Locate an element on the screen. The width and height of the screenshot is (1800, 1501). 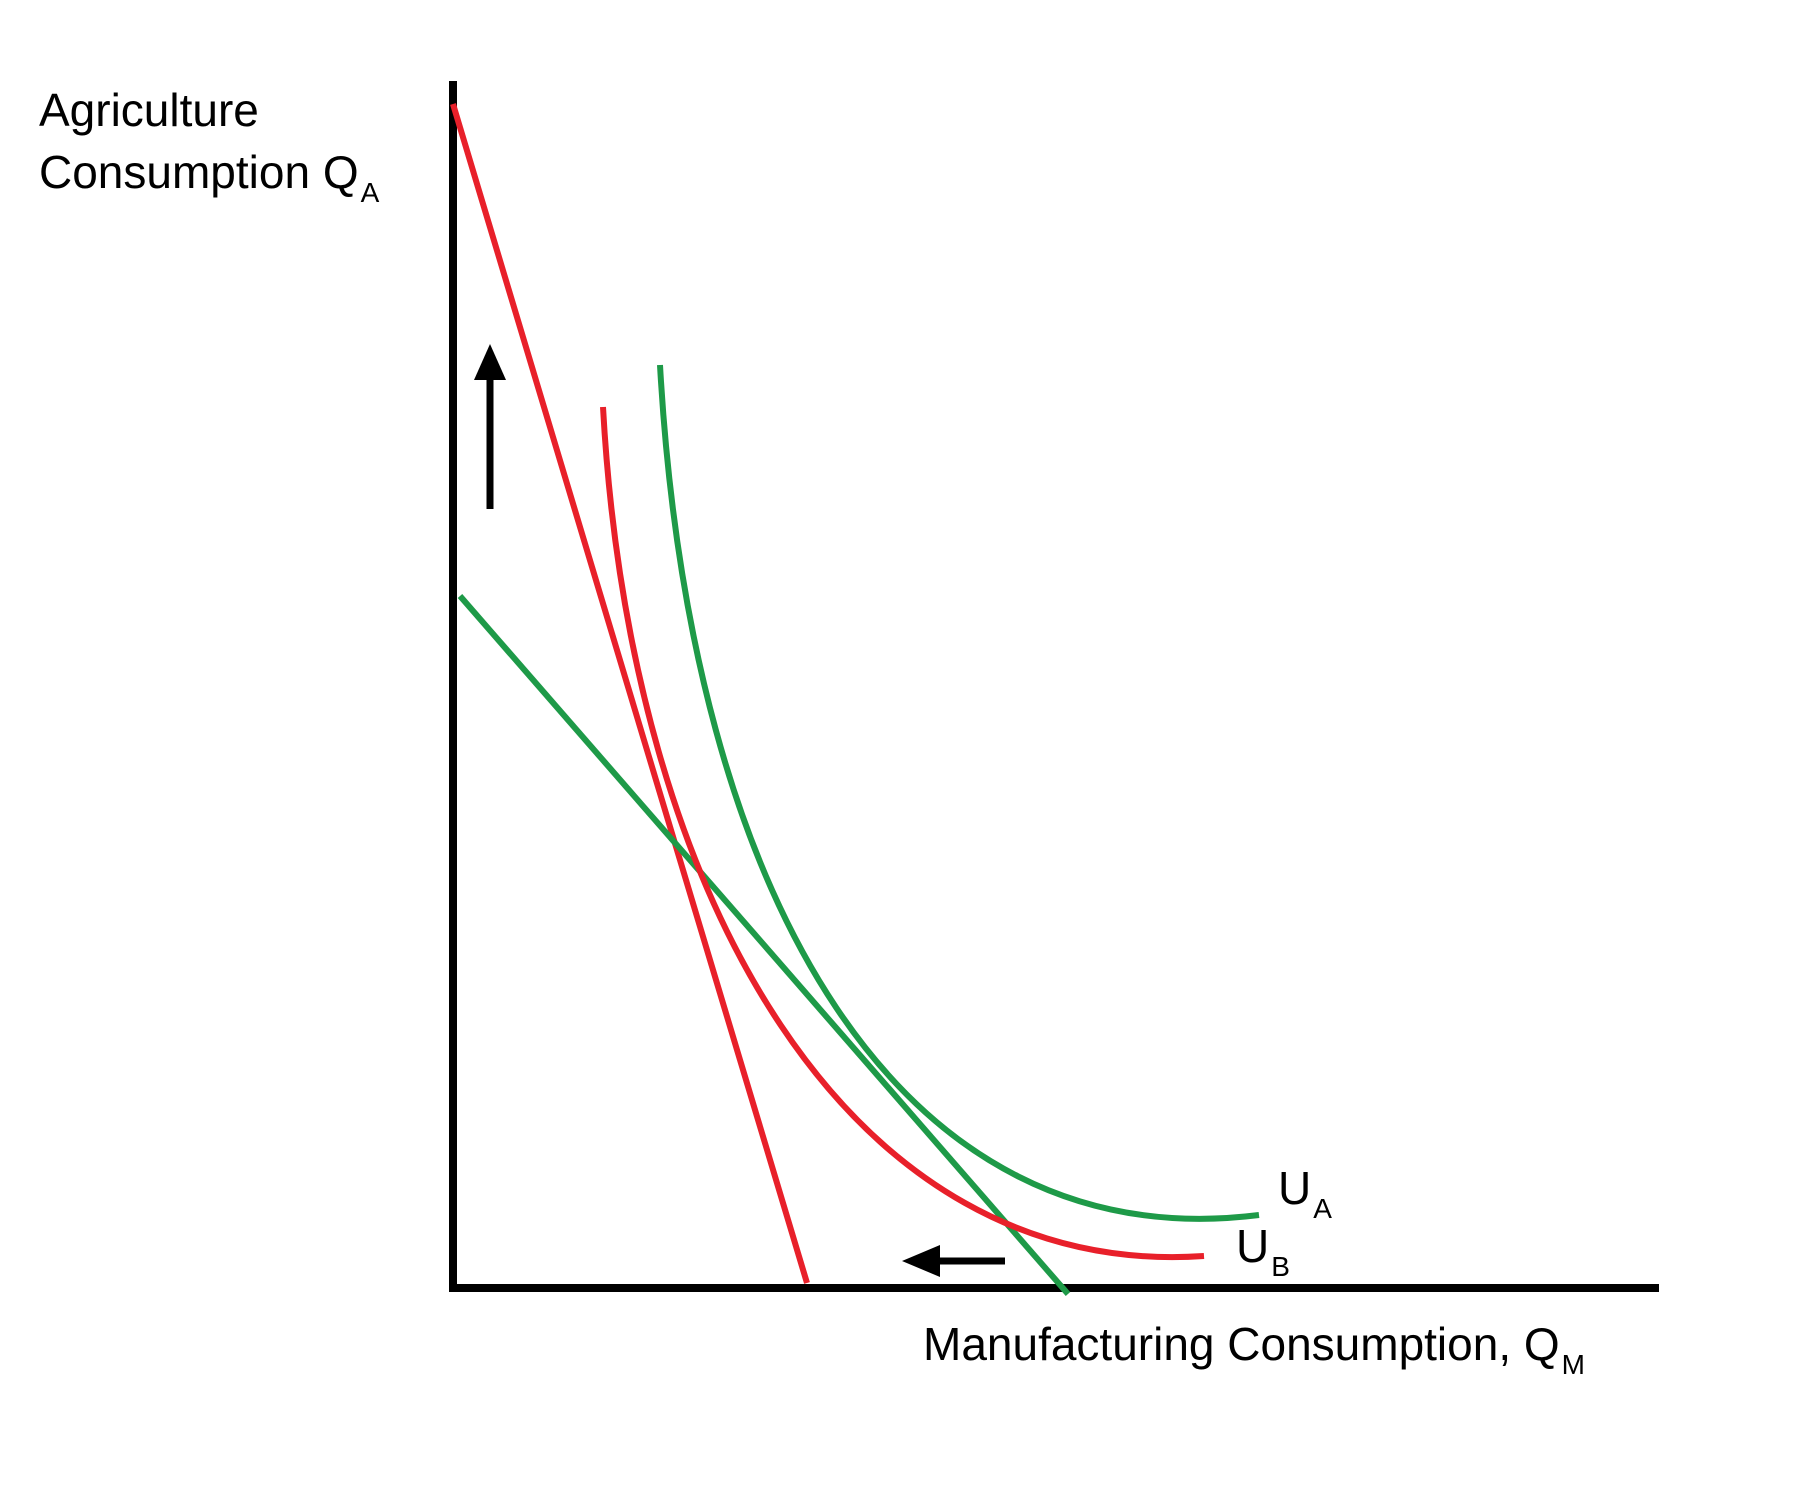
x-axis-label-text: Manufacturing Consumption, Q is located at coordinates (1241, 1344).